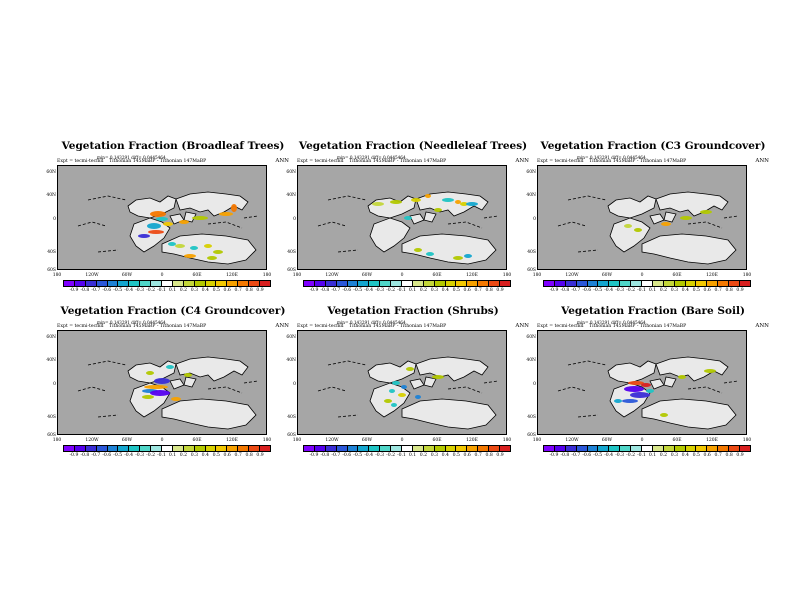 Image resolution: width=800 pixels, height=600 pixels. What do you see at coordinates (647, 283) in the screenshot?
I see `colorbar` at bounding box center [647, 283].